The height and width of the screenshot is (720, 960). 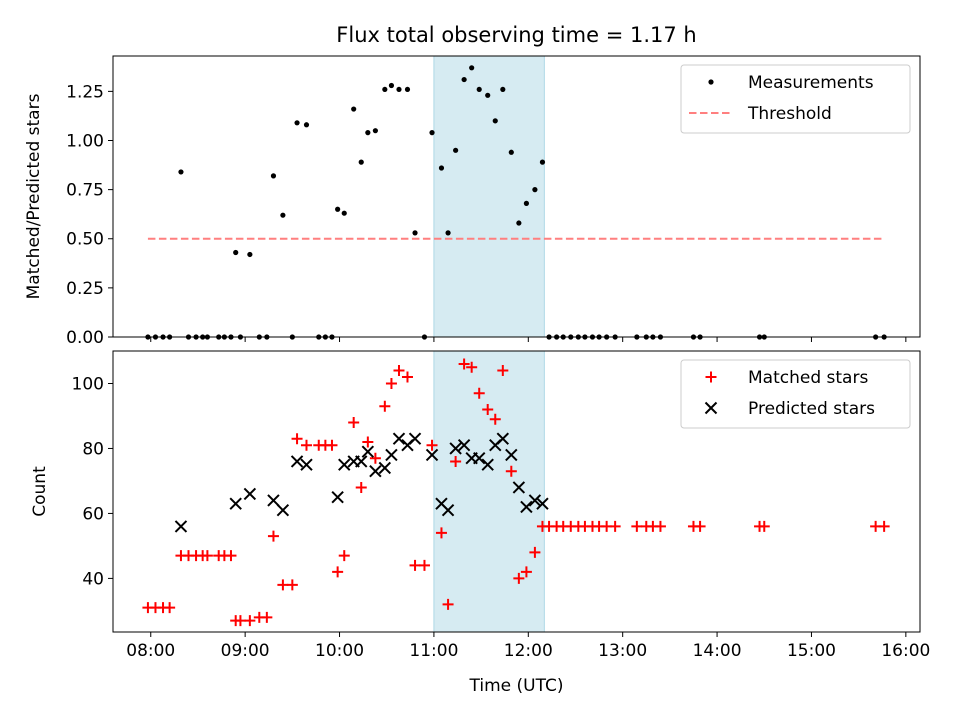 What do you see at coordinates (85, 240) in the screenshot?
I see `y-tick-label: 0.50` at bounding box center [85, 240].